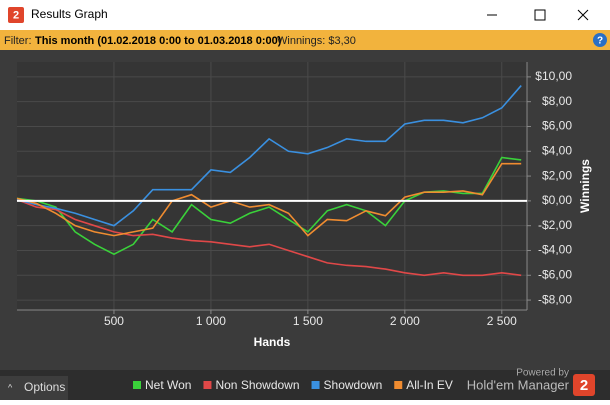 Image resolution: width=610 pixels, height=405 pixels. I want to click on x-tick-label: 2 500, so click(502, 321).